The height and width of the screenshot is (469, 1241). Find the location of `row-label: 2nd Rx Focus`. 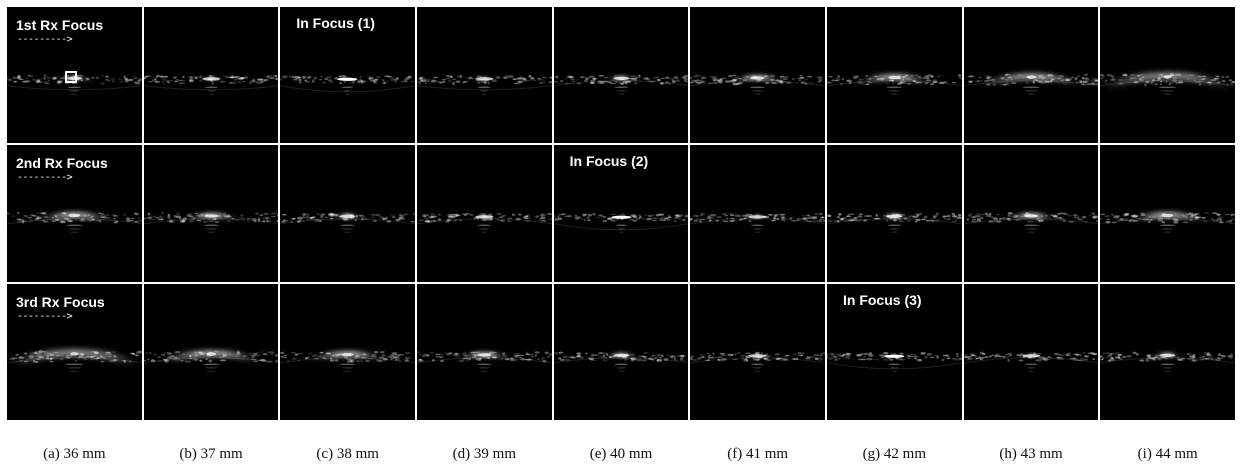

row-label: 2nd Rx Focus is located at coordinates (62, 163).